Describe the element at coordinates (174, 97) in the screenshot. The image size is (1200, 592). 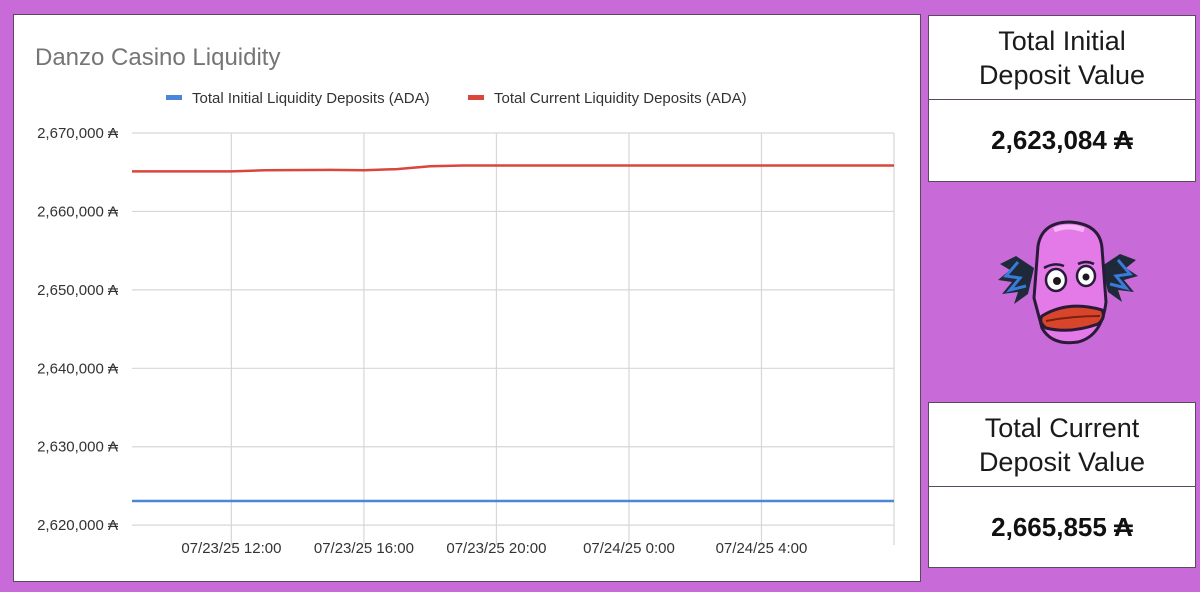
I see `legend-swatch-initial` at that location.